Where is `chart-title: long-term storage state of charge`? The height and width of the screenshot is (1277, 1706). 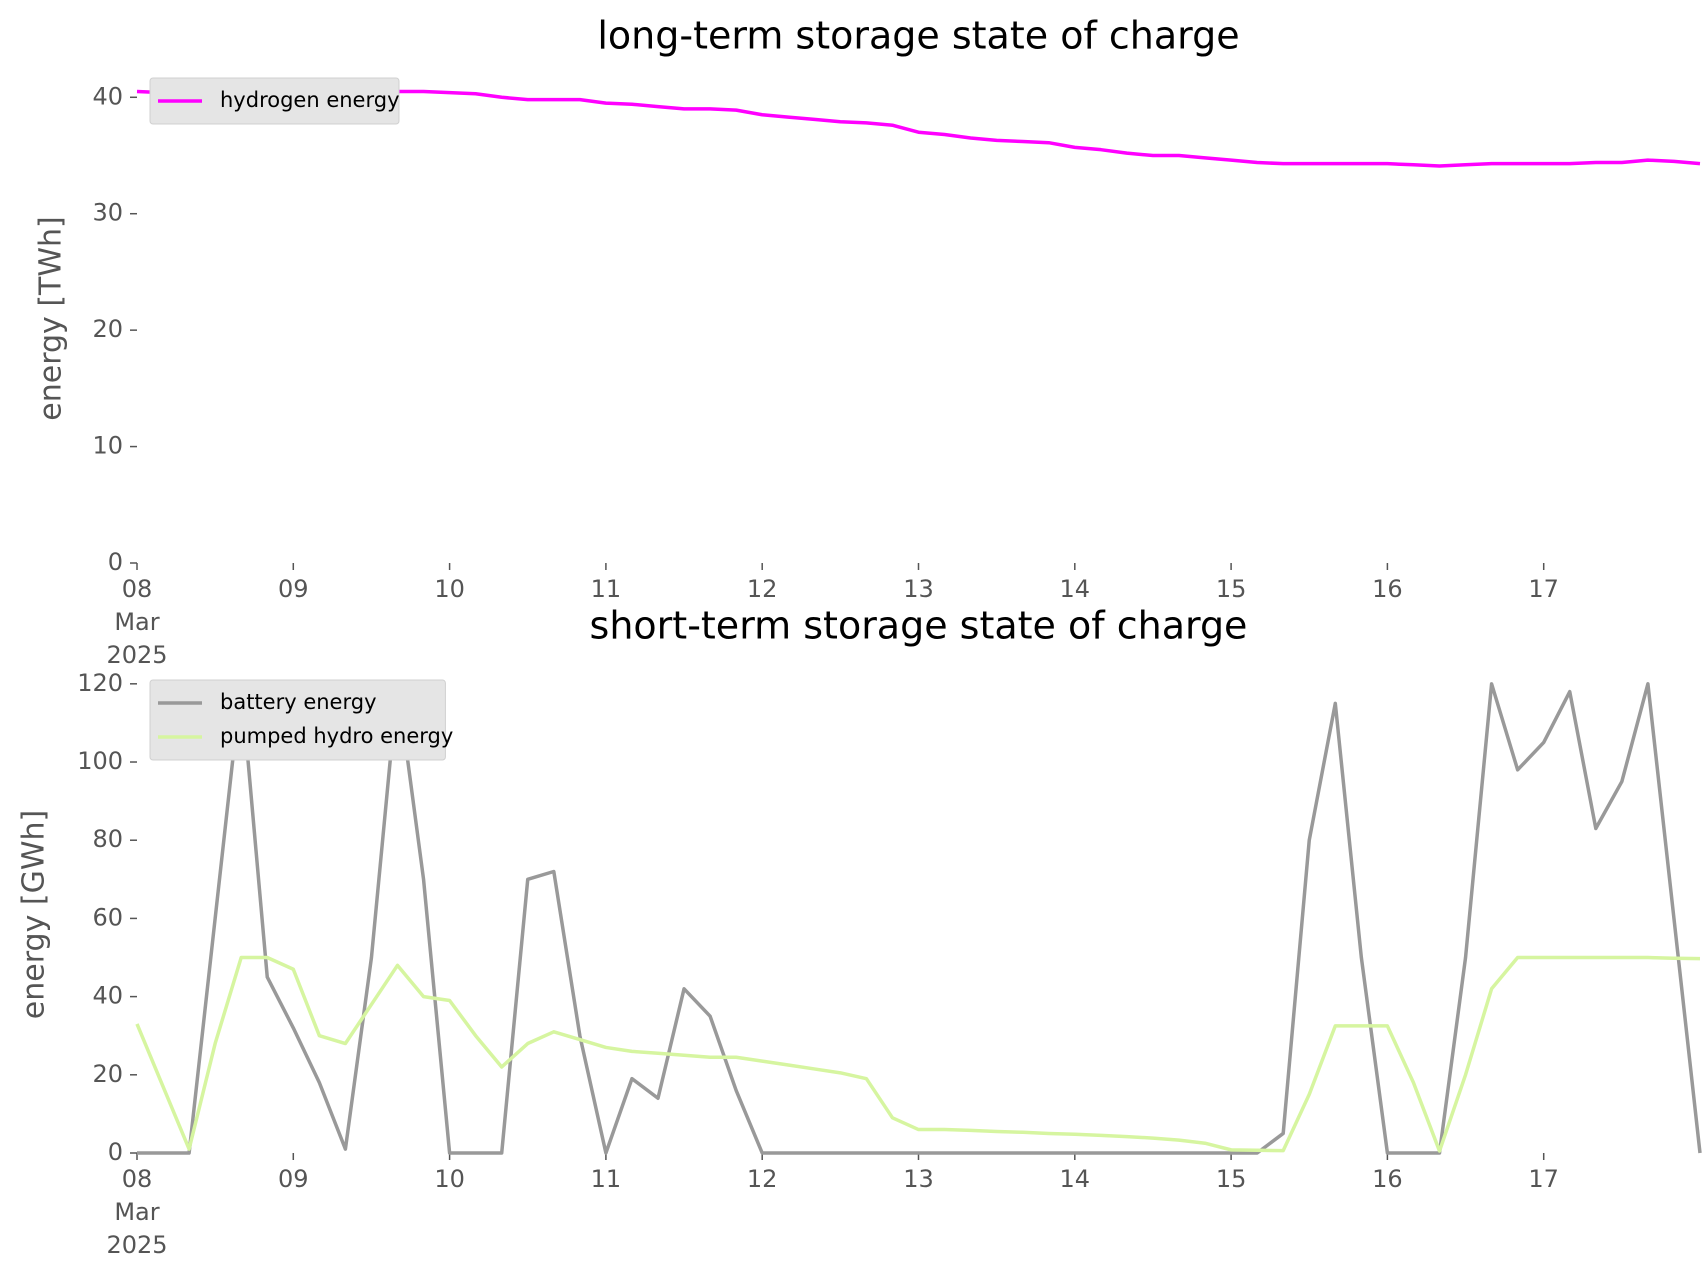 chart-title: long-term storage state of charge is located at coordinates (918, 36).